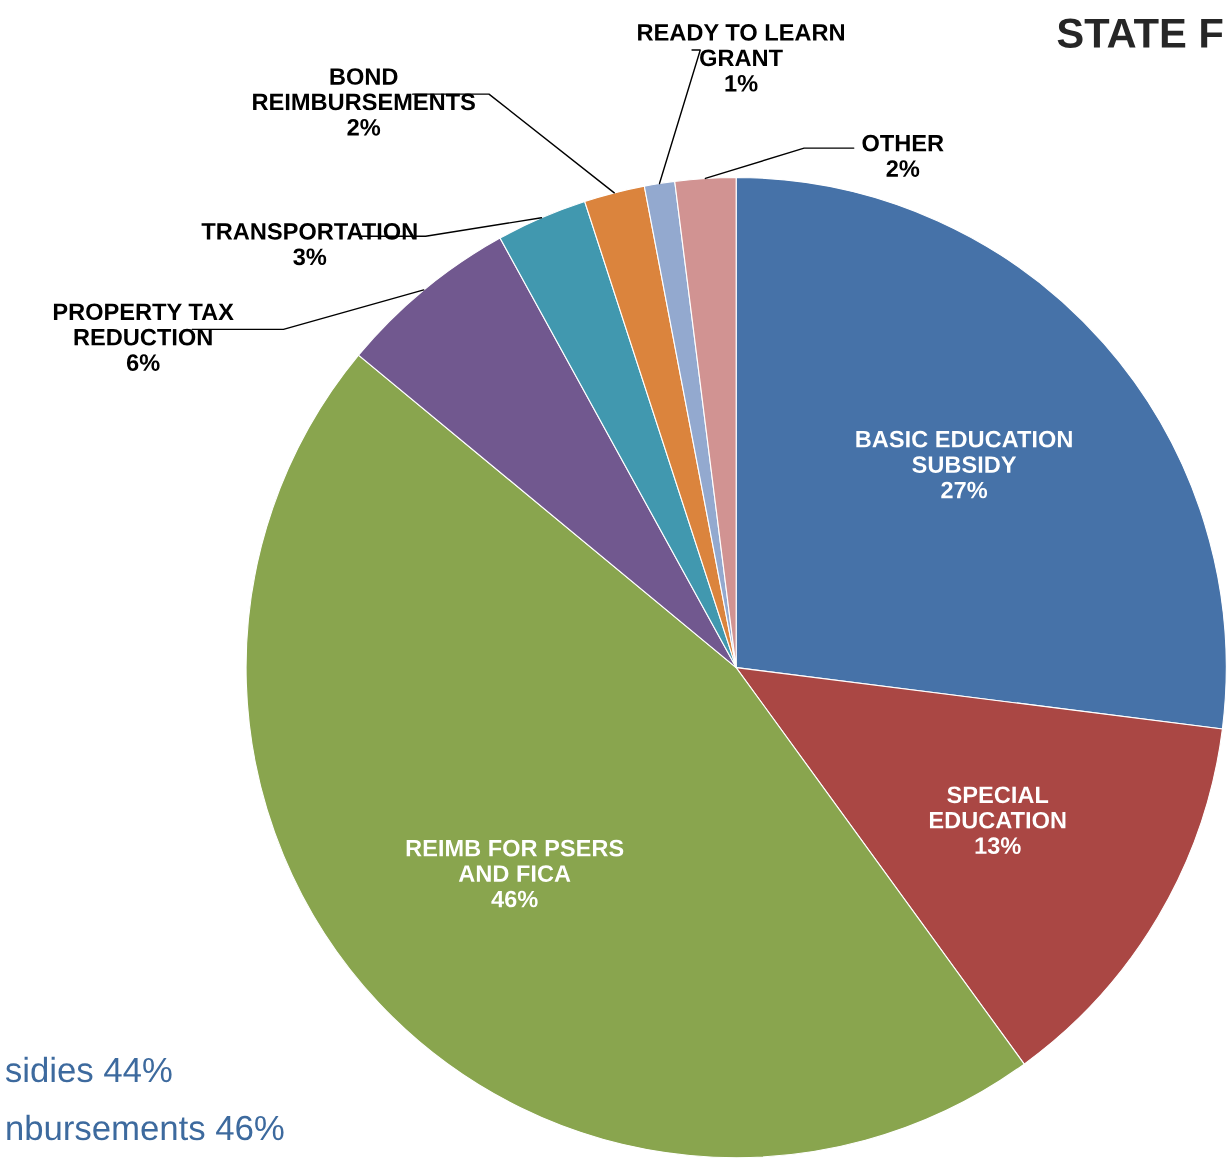  What do you see at coordinates (310, 257) in the screenshot?
I see `data-label: 3%` at bounding box center [310, 257].